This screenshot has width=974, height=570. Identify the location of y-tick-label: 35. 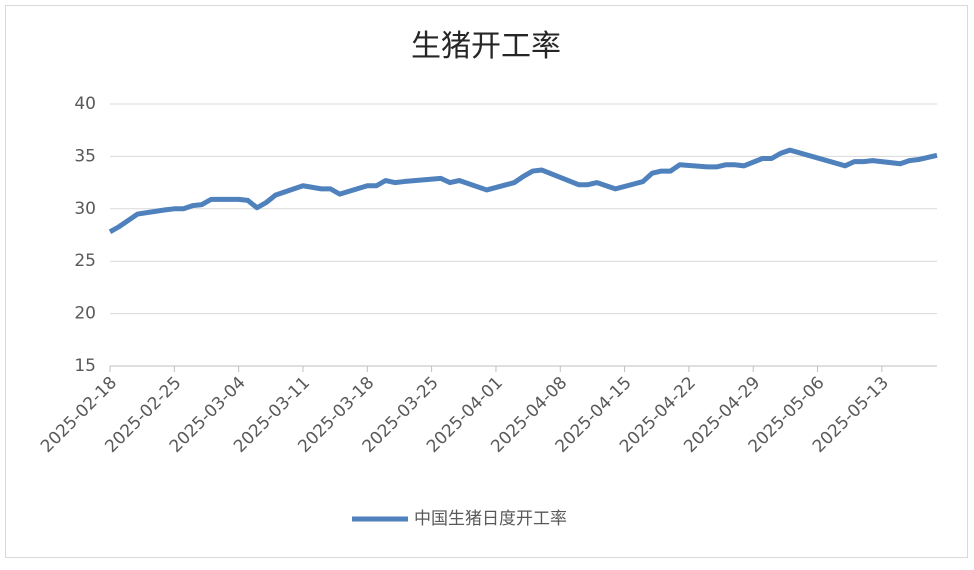
(85, 156).